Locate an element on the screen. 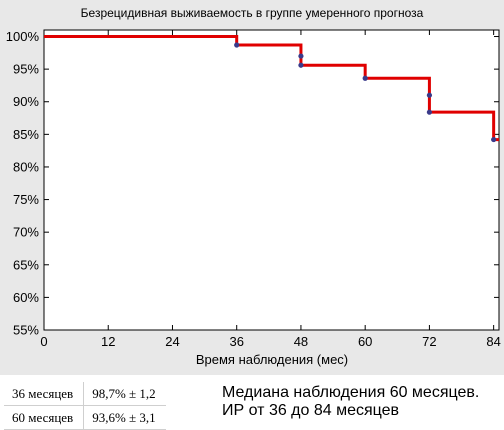 The width and height of the screenshot is (504, 430). y-tick-label: 70% is located at coordinates (26, 232).